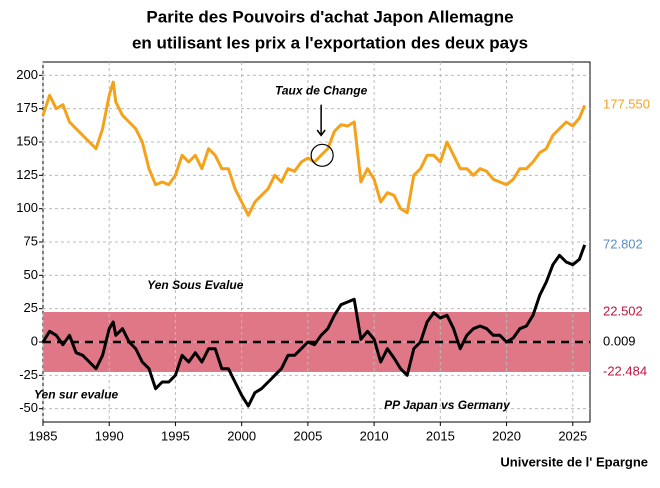  I want to click on annotation: Taux de Change, so click(321, 91).